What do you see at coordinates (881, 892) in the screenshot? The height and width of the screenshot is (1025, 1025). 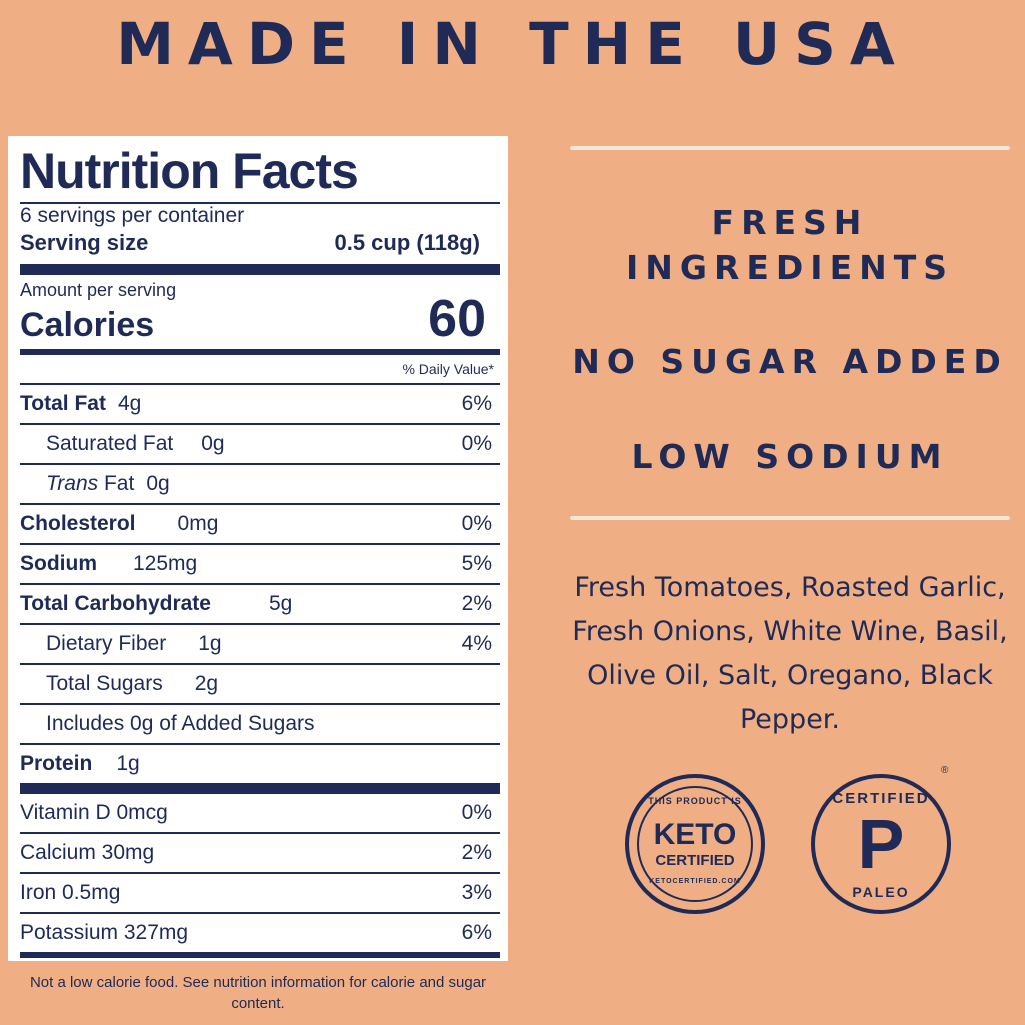 I see `paleo-badge-bottom: PALEO` at bounding box center [881, 892].